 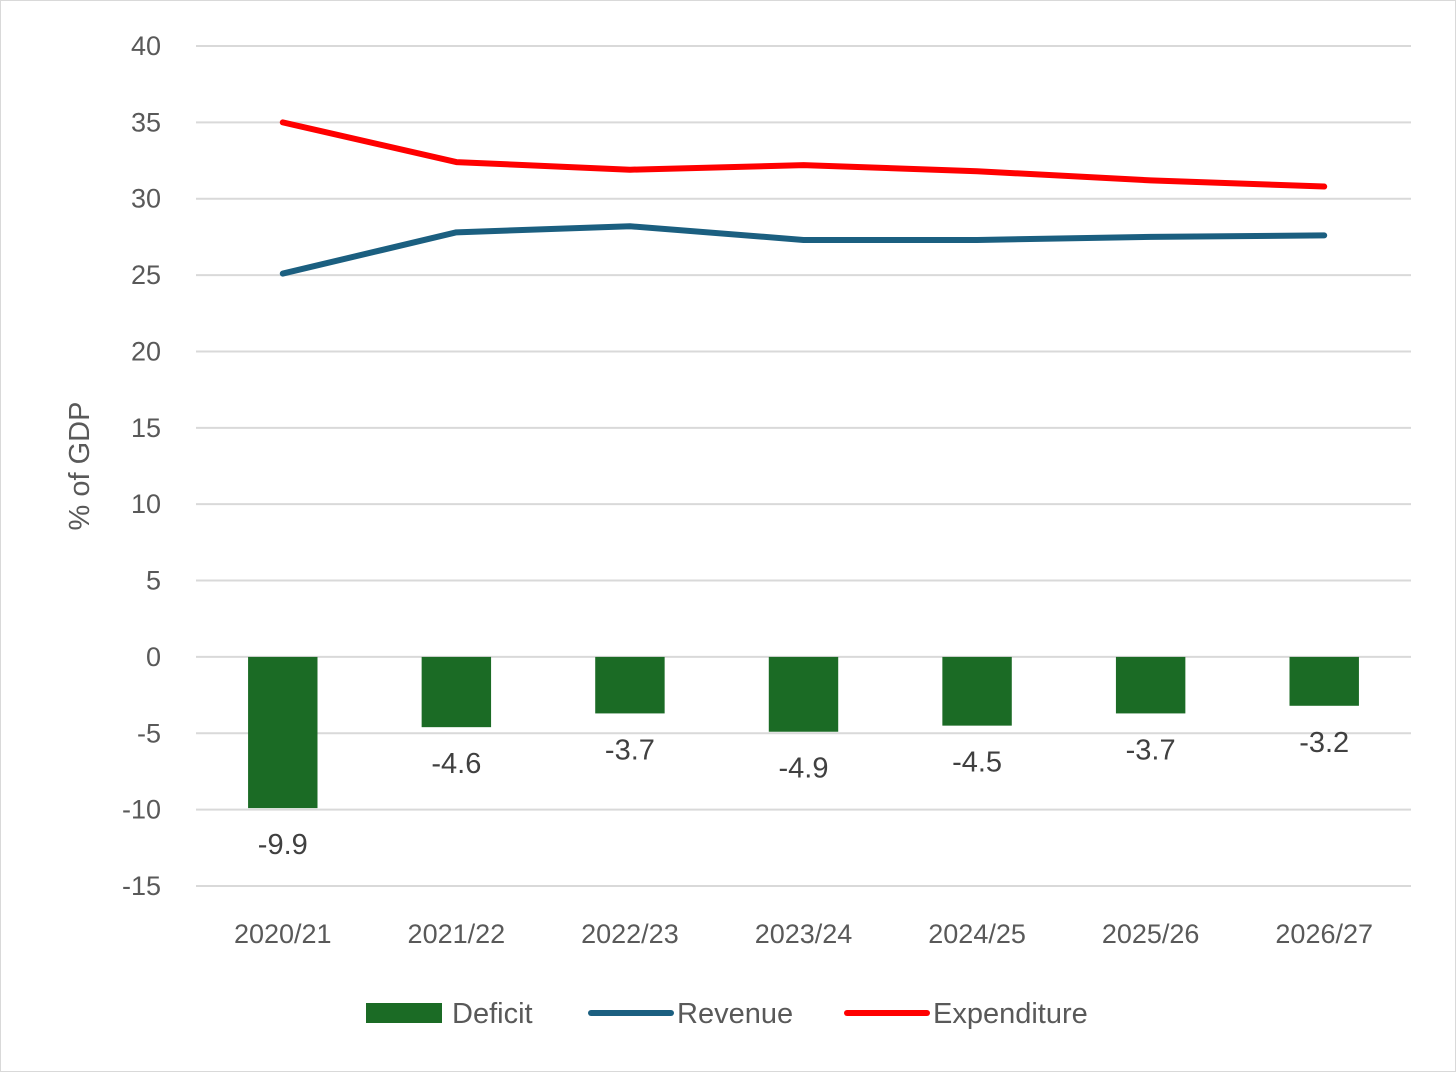 I want to click on legend-label: Revenue, so click(x=735, y=1014).